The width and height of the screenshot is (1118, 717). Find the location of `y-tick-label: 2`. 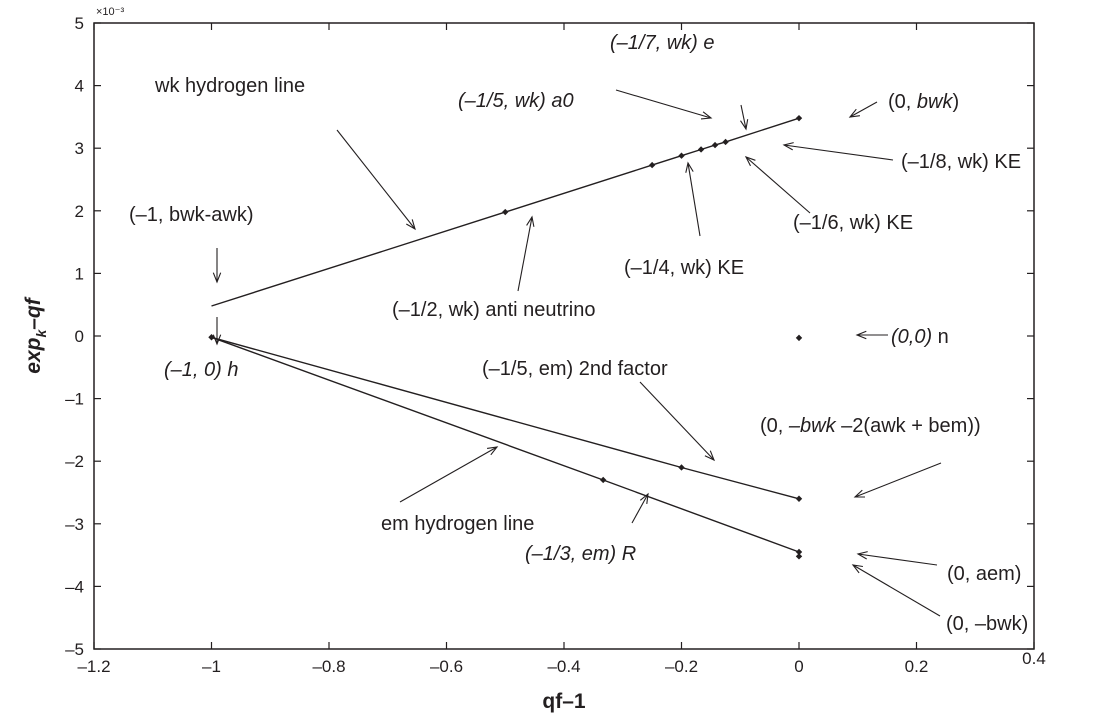

y-tick-label: 2 is located at coordinates (79, 211).